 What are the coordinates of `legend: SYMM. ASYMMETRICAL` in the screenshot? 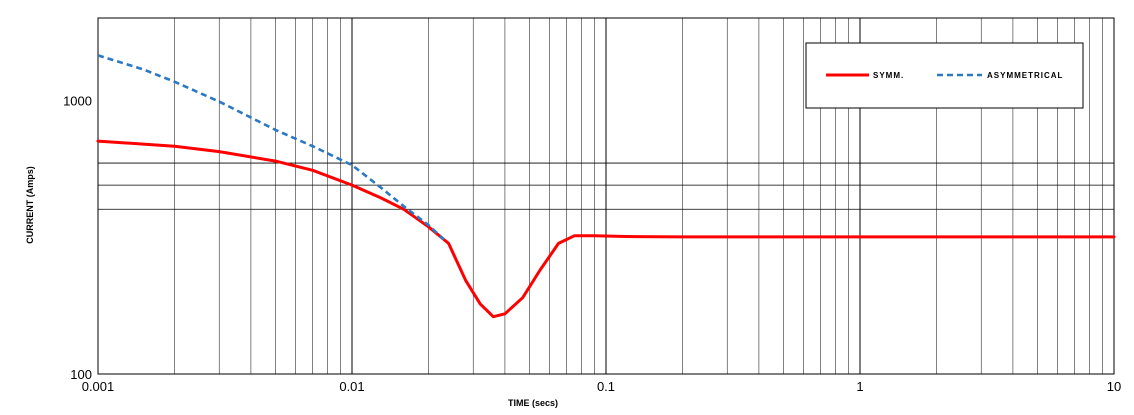 It's located at (944, 75).